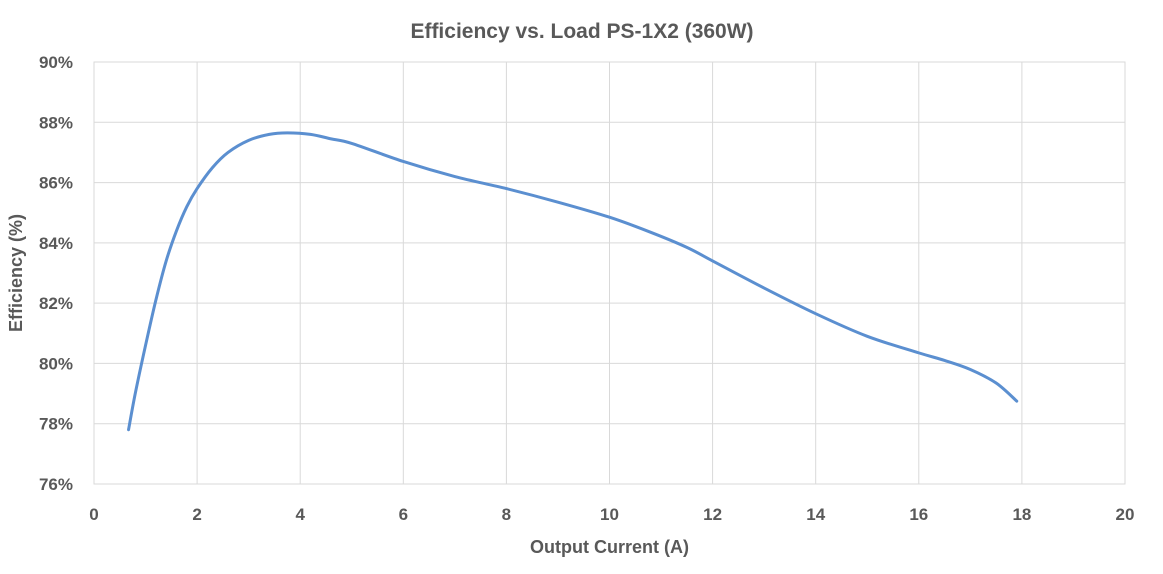 The height and width of the screenshot is (574, 1163). What do you see at coordinates (93, 514) in the screenshot?
I see `x-tick-label: 0` at bounding box center [93, 514].